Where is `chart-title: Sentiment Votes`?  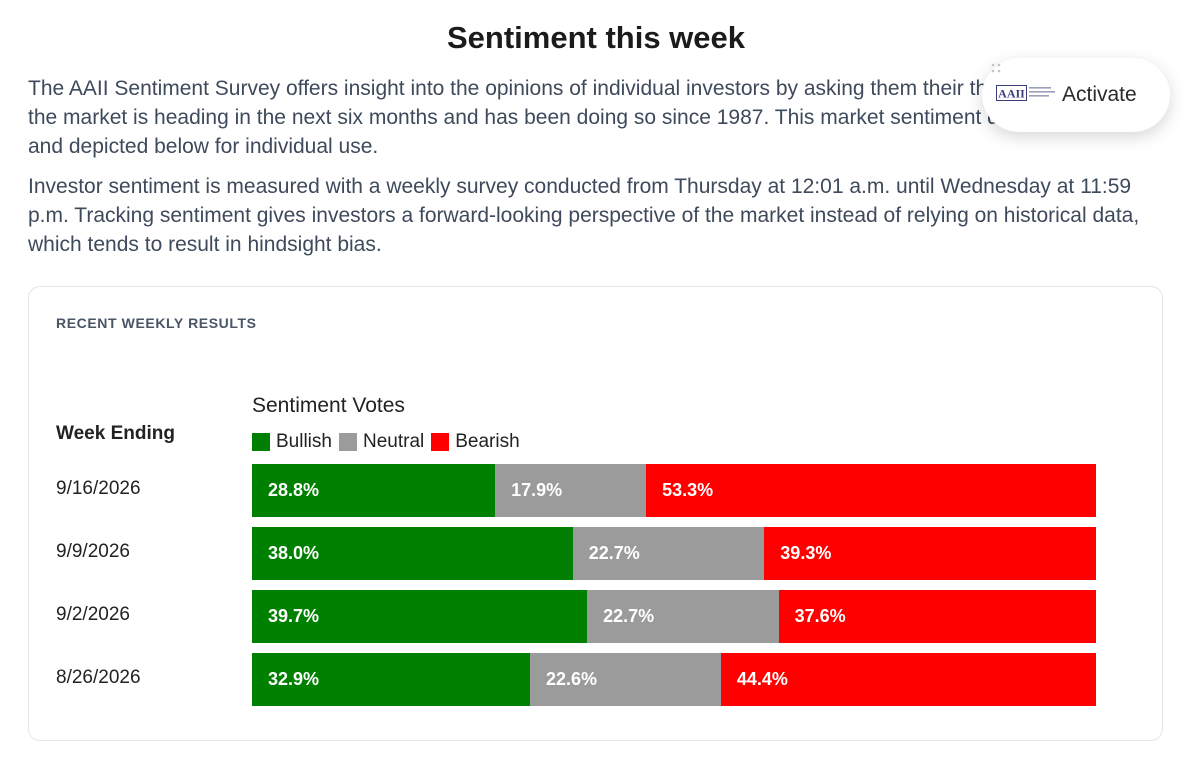 chart-title: Sentiment Votes is located at coordinates (328, 405).